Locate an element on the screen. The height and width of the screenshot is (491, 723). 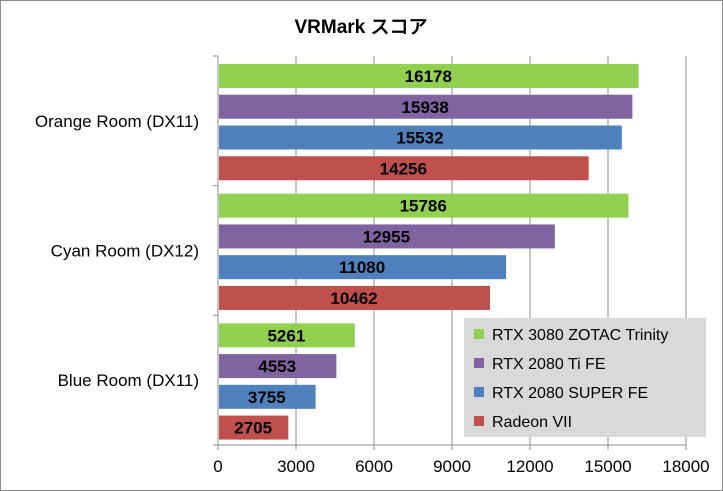
data-label: 11080 is located at coordinates (362, 267).